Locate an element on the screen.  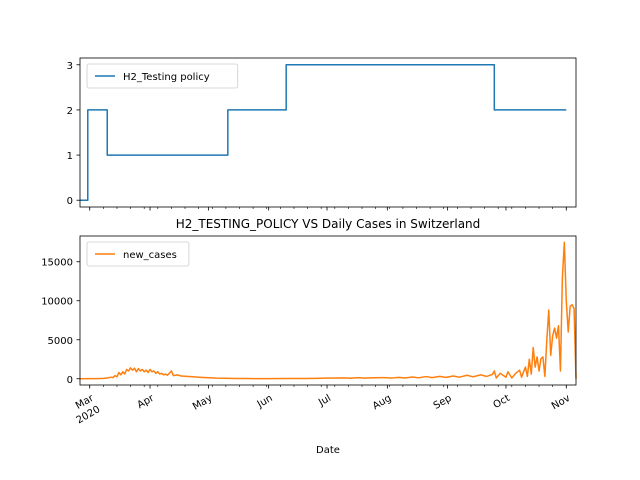
legend-label: H2_Testing policy is located at coordinates (166, 77).